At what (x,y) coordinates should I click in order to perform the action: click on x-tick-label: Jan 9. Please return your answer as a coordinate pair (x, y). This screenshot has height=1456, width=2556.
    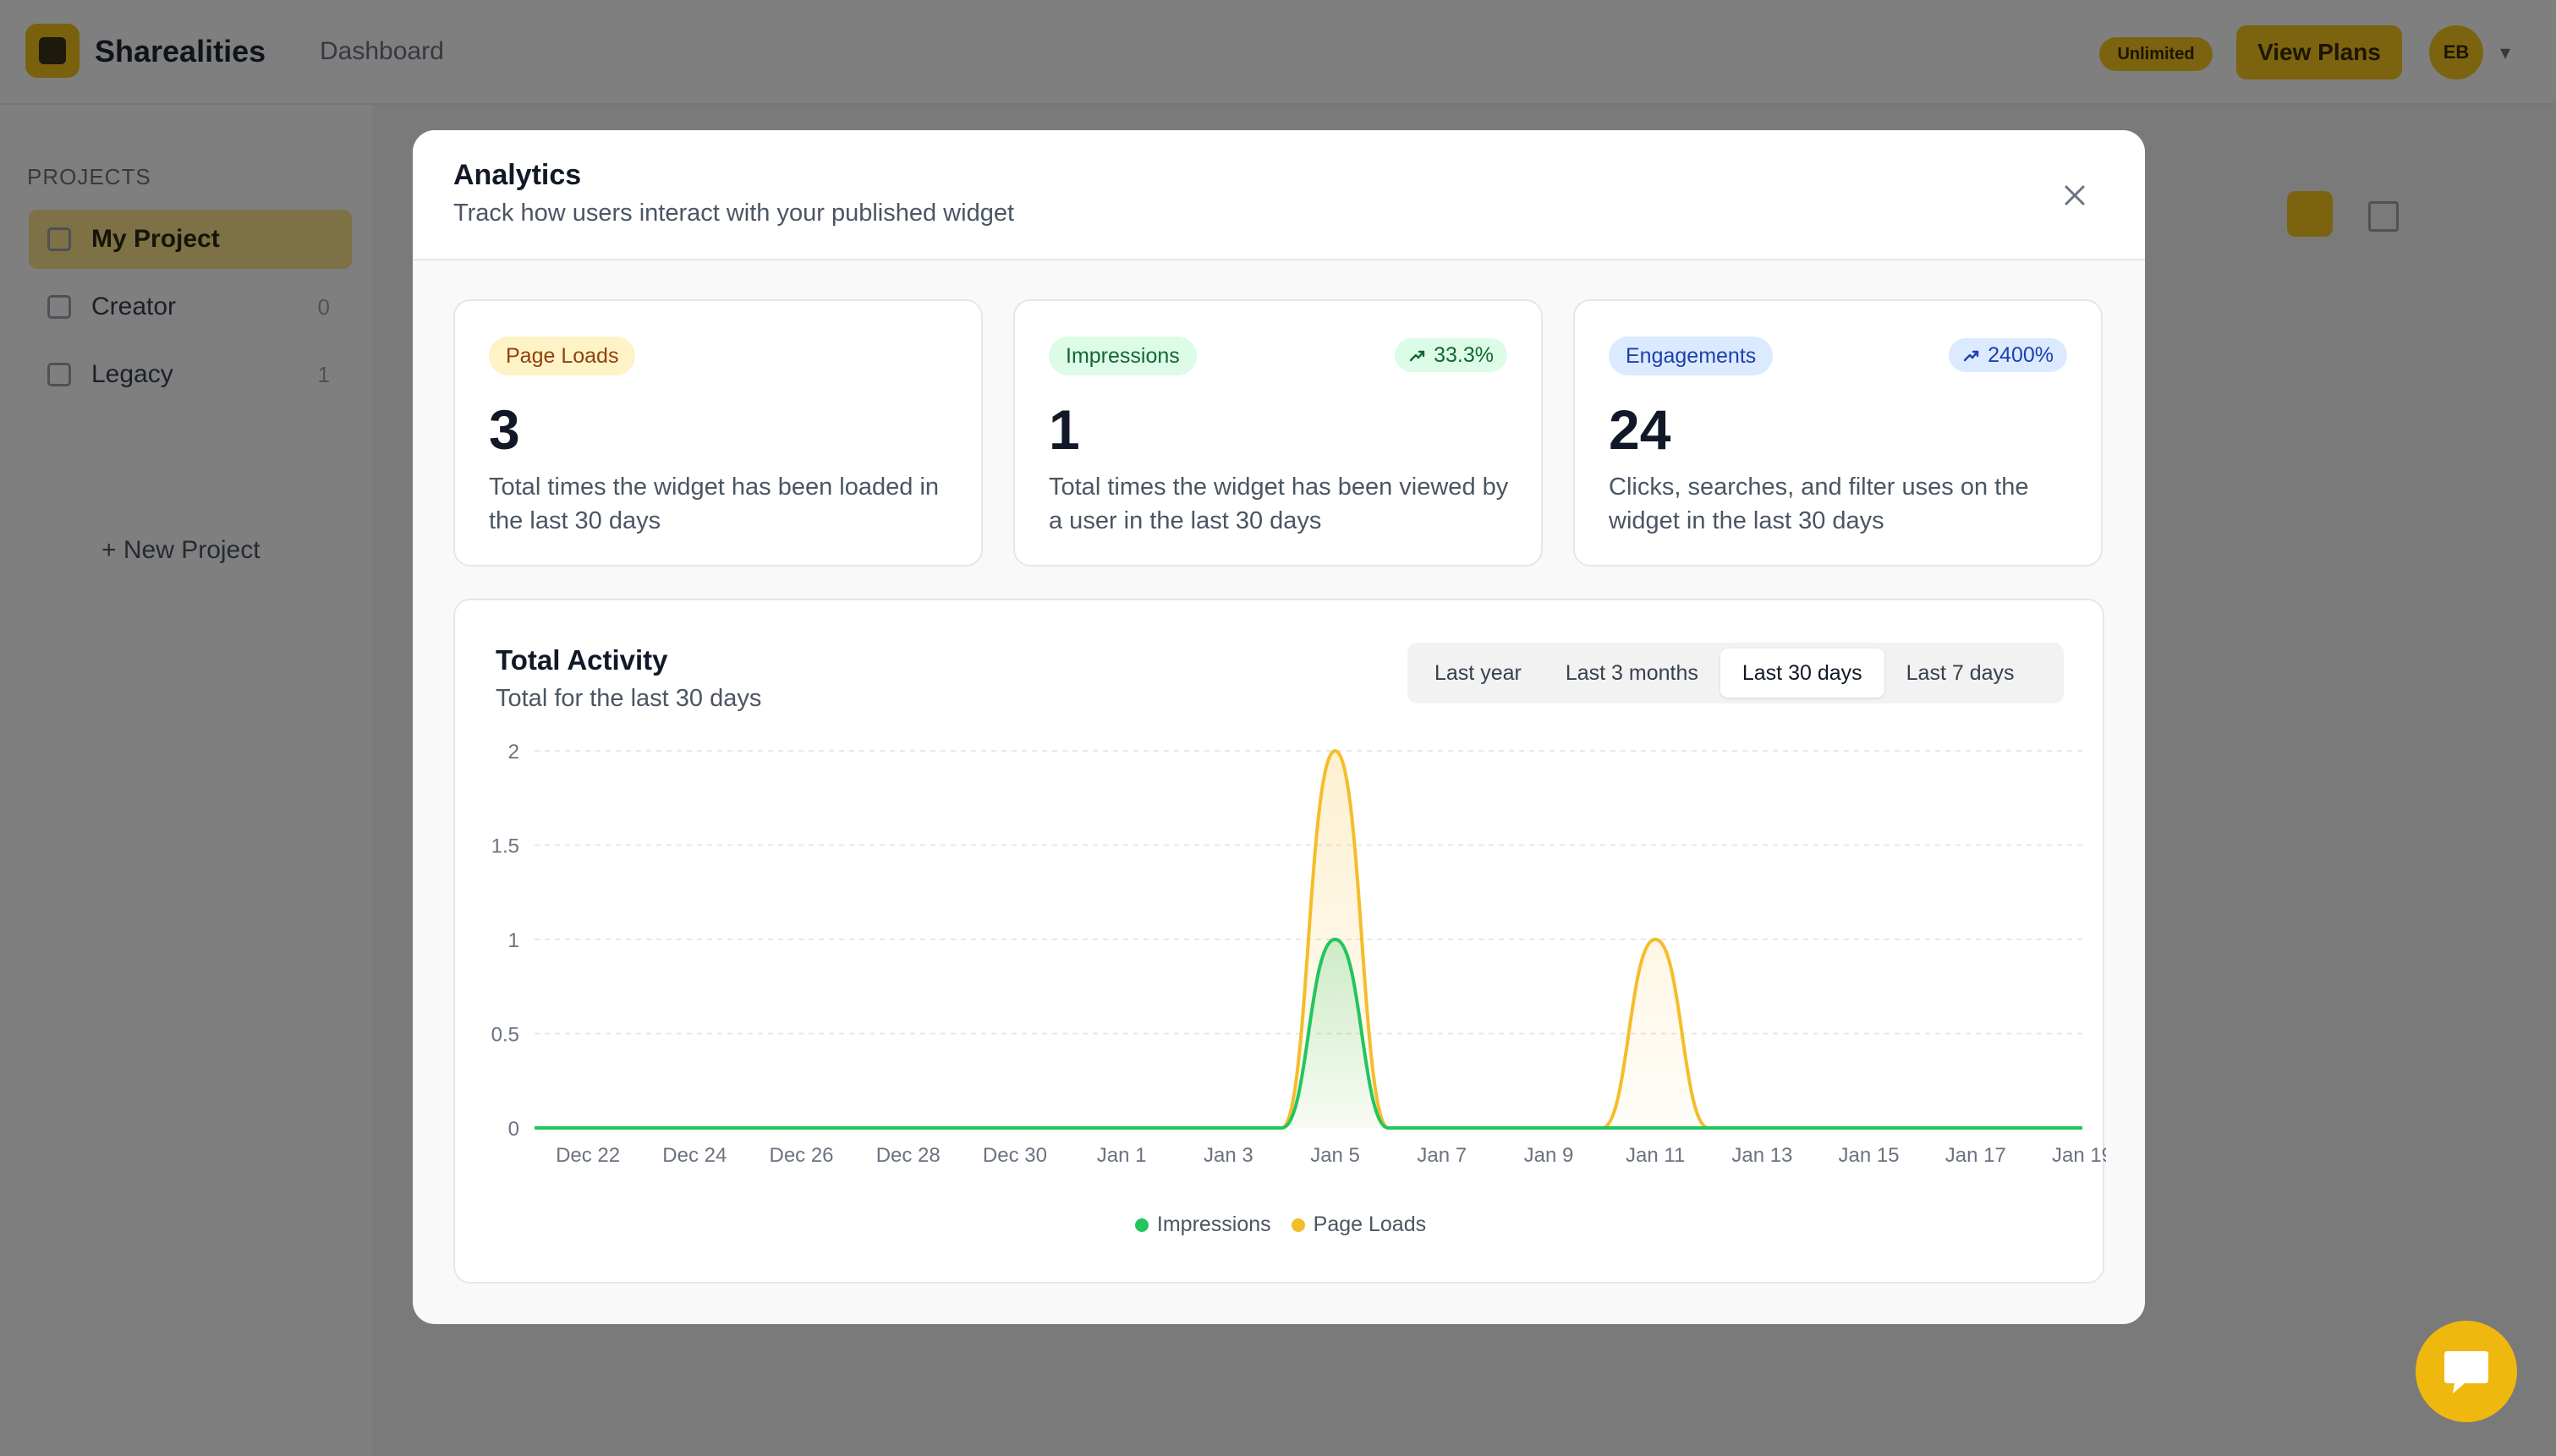
    Looking at the image, I should click on (1549, 1156).